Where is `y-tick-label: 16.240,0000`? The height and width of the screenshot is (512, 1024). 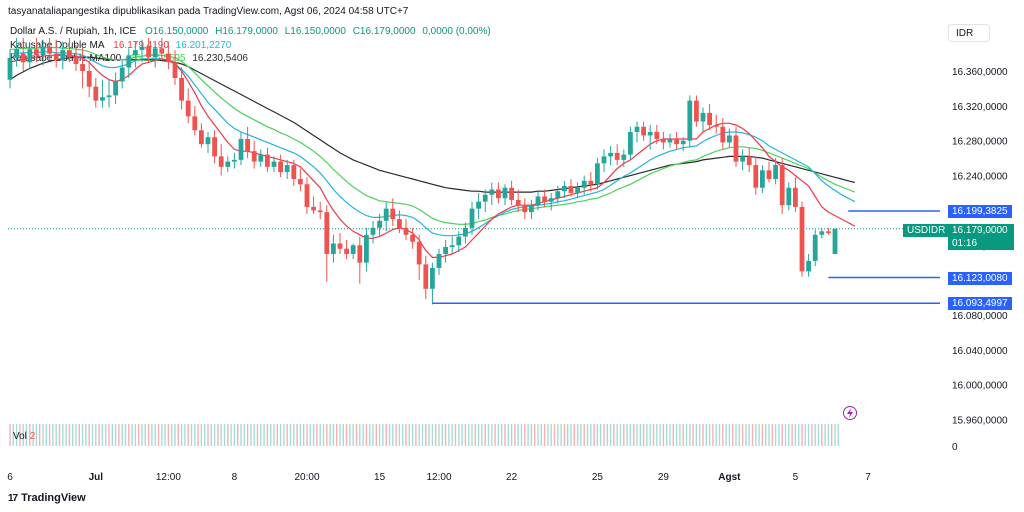 y-tick-label: 16.240,0000 is located at coordinates (980, 177).